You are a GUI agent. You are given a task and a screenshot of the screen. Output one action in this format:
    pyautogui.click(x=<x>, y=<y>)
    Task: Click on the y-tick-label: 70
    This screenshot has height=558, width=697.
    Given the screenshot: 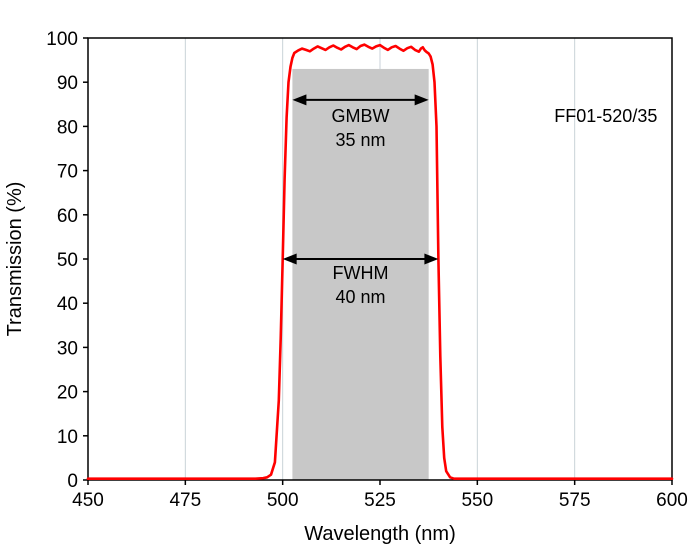 What is the action you would take?
    pyautogui.click(x=67, y=172)
    